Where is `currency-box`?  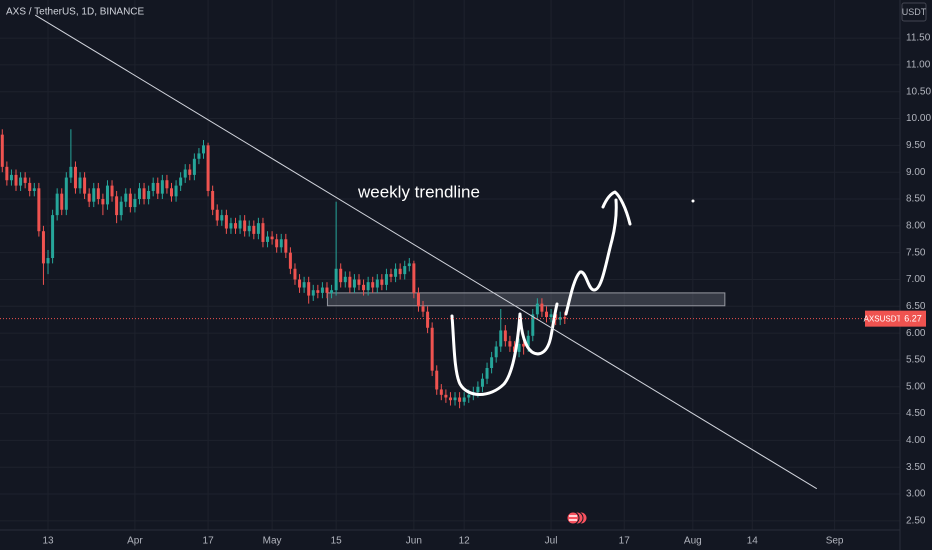
currency-box is located at coordinates (914, 12).